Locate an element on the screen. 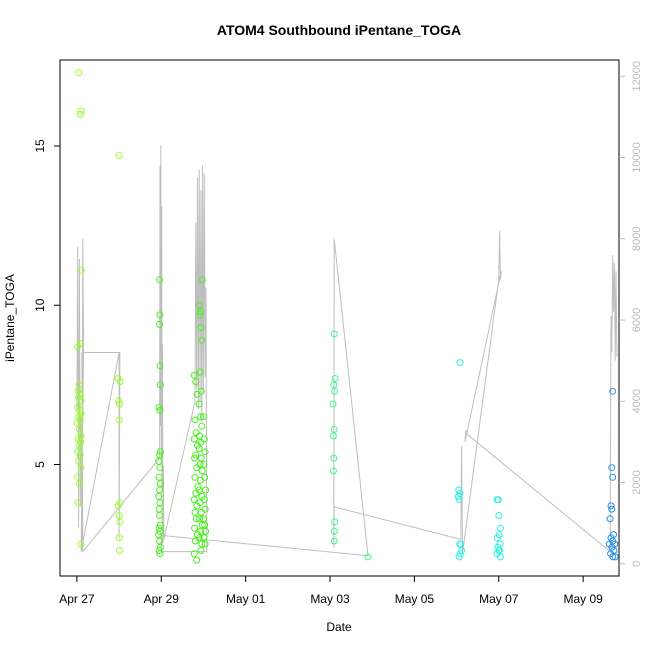  right-y-tick-label: 8000 is located at coordinates (637, 239).